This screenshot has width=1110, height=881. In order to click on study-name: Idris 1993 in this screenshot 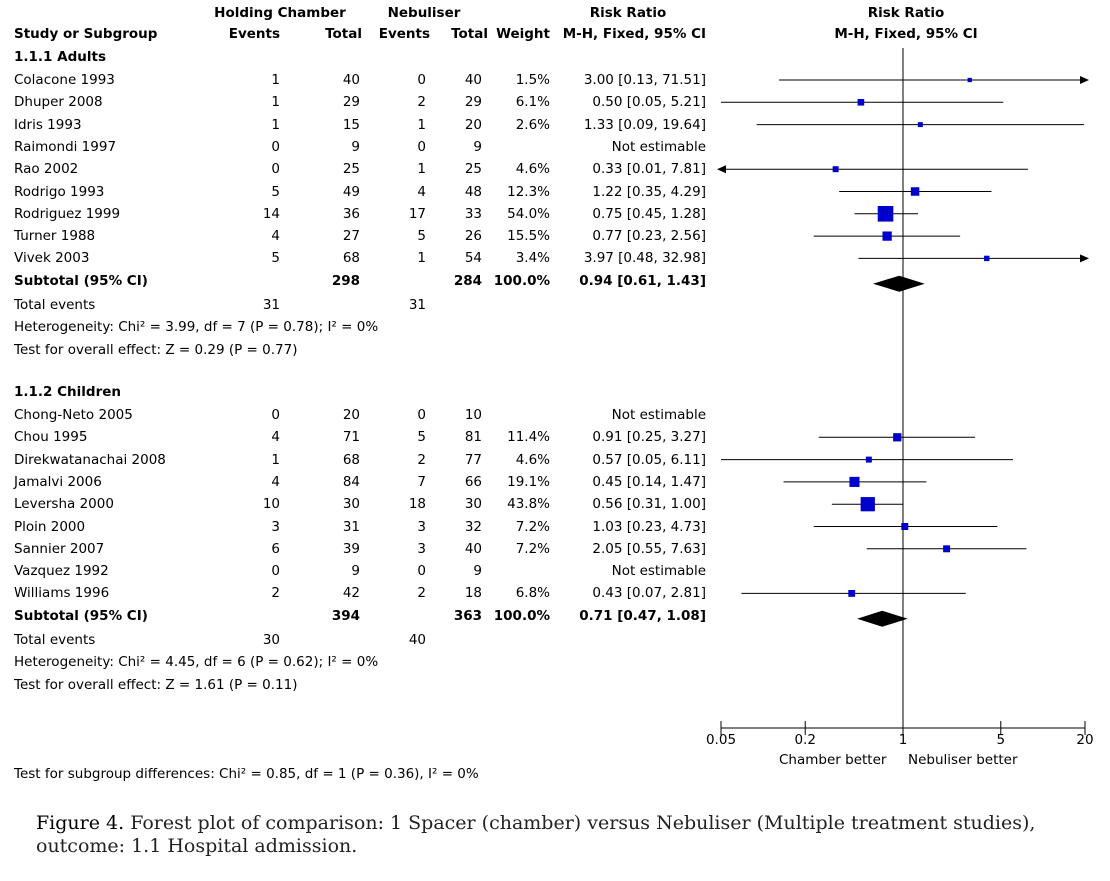, I will do `click(48, 124)`.